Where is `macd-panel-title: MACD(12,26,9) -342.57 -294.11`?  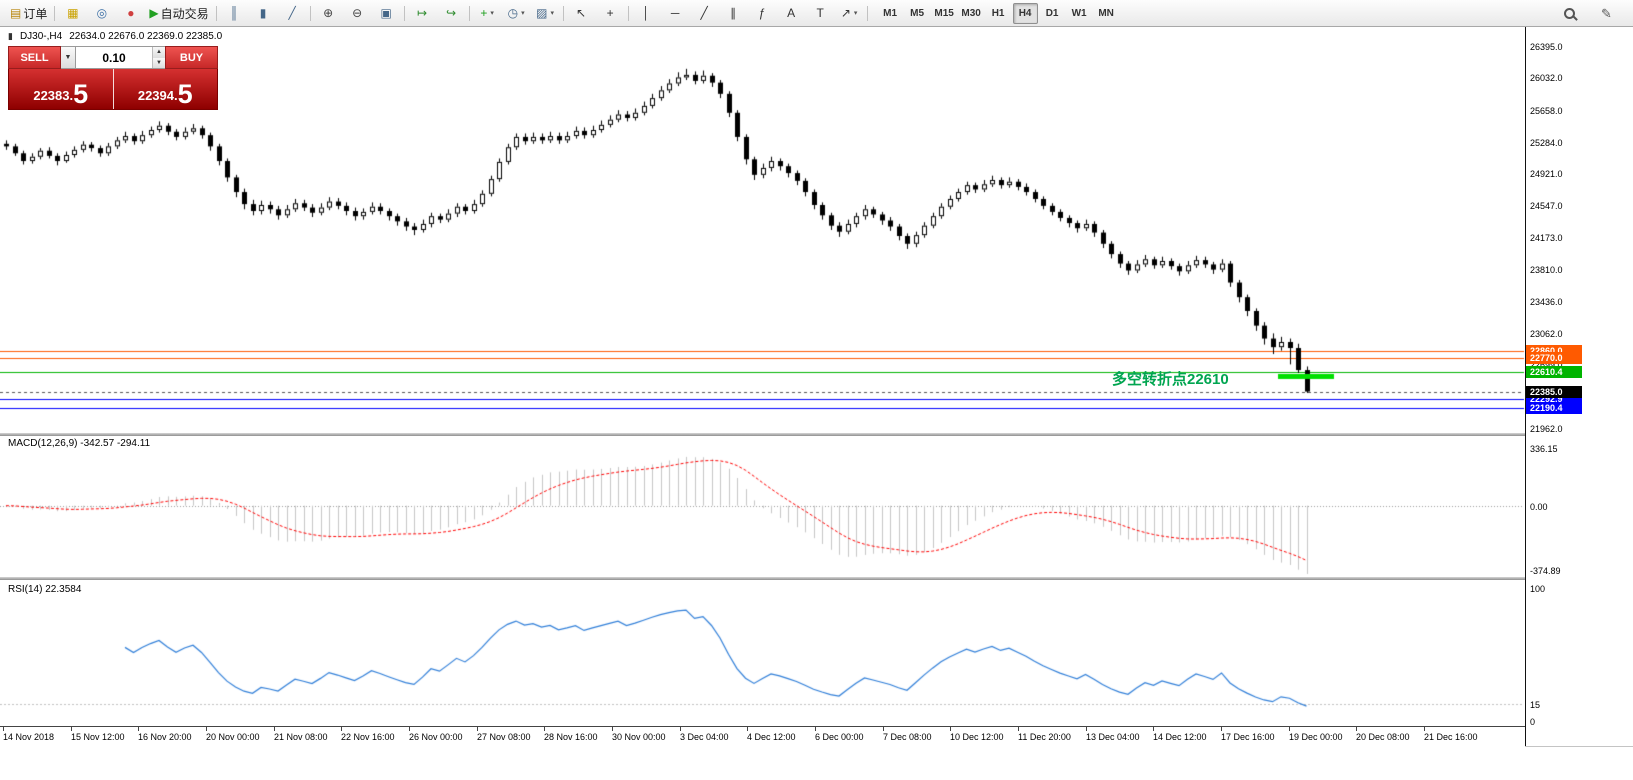
macd-panel-title: MACD(12,26,9) -342.57 -294.11 is located at coordinates (79, 443).